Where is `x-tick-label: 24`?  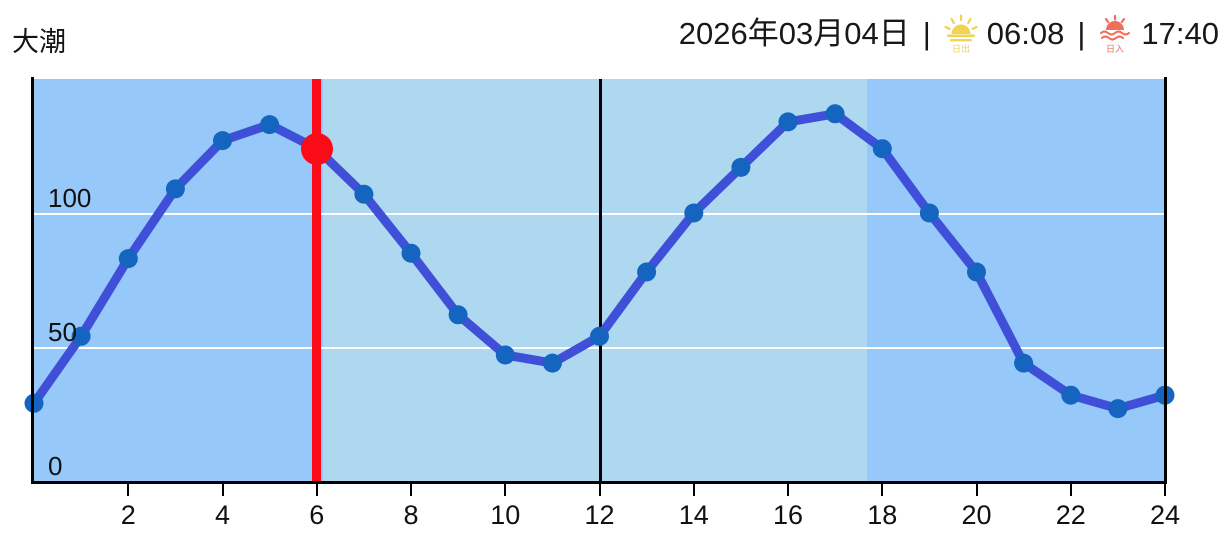 x-tick-label: 24 is located at coordinates (1165, 515).